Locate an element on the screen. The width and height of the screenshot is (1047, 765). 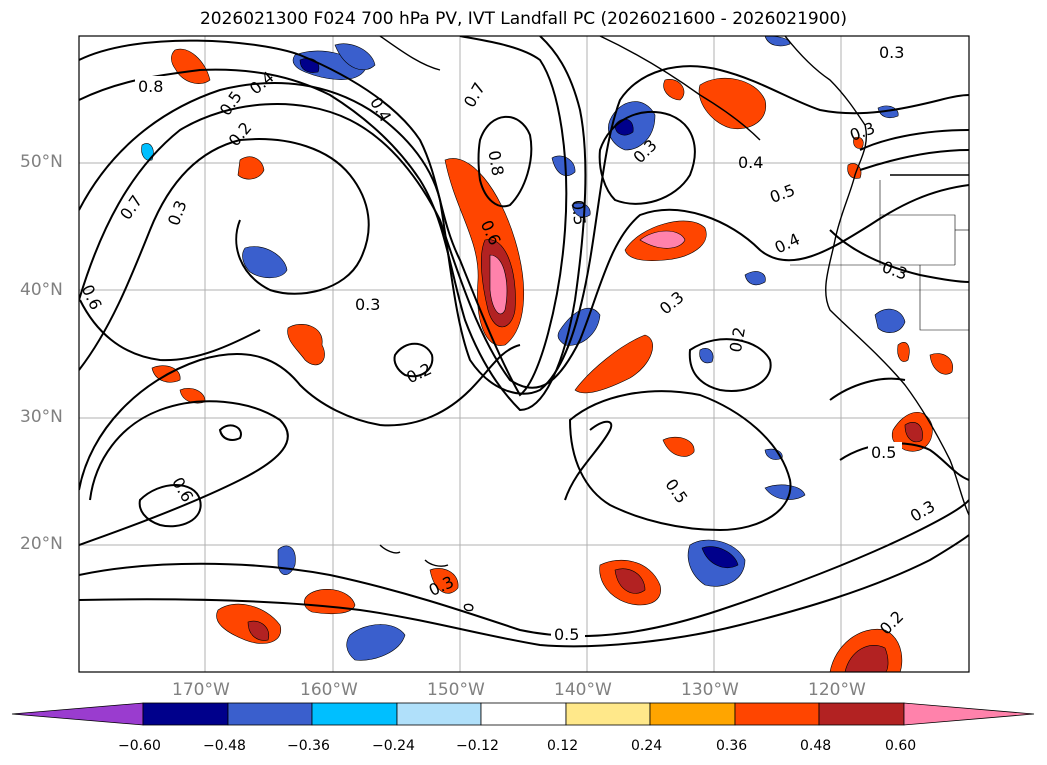
colorbar-tick: 0.60 is located at coordinates (901, 746).